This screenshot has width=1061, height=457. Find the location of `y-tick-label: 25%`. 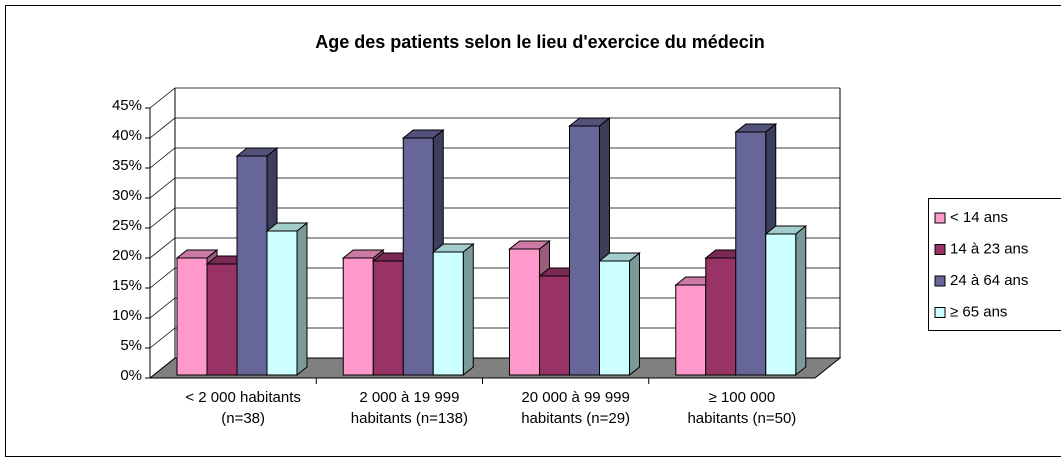

y-tick-label: 25% is located at coordinates (127, 225).